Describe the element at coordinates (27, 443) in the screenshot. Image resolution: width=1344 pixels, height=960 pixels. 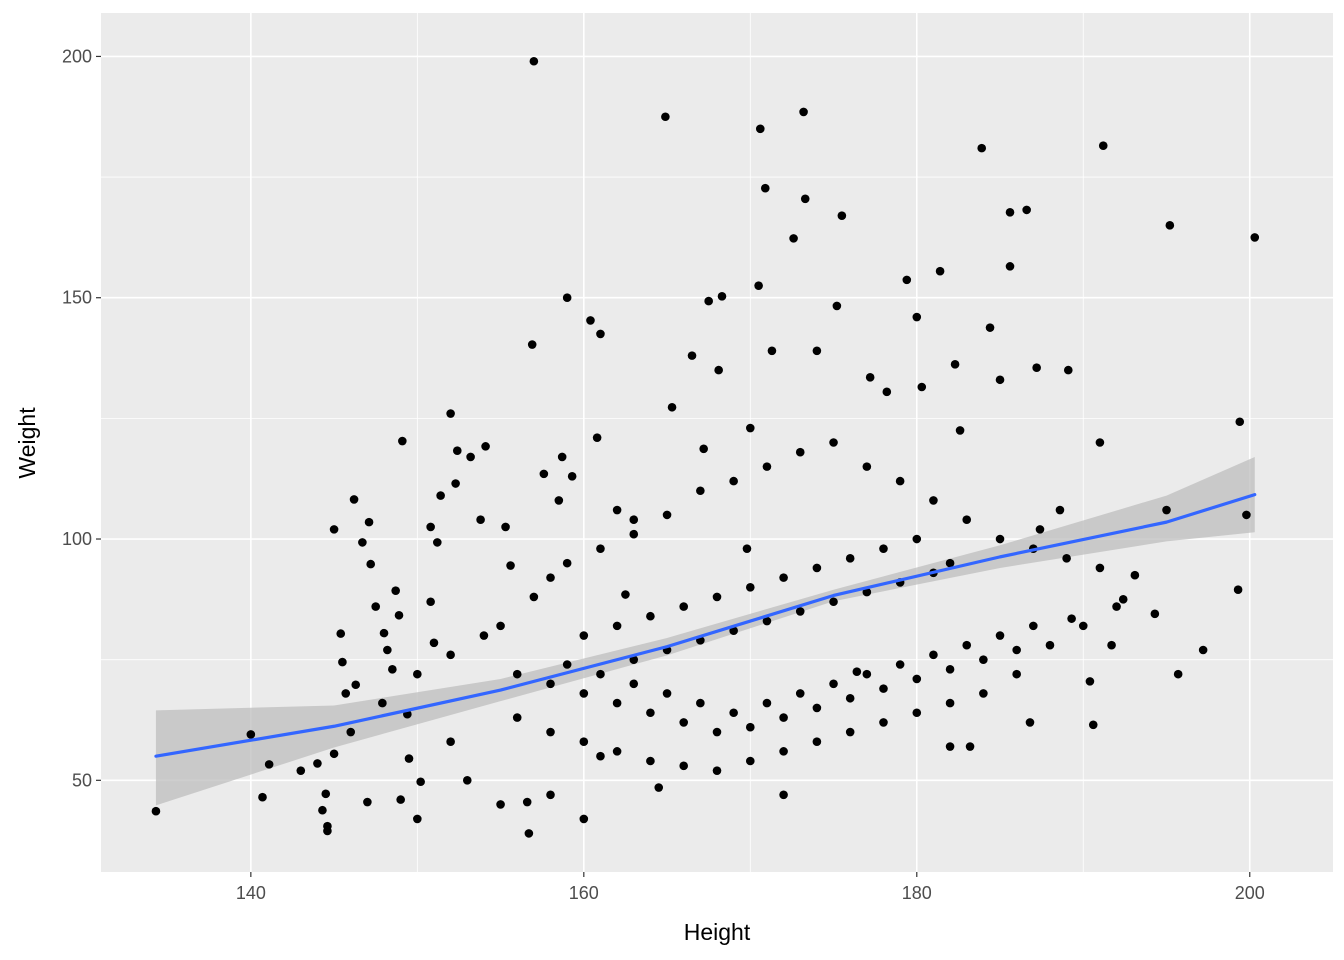
I see `y-axis-title: Weight` at that location.